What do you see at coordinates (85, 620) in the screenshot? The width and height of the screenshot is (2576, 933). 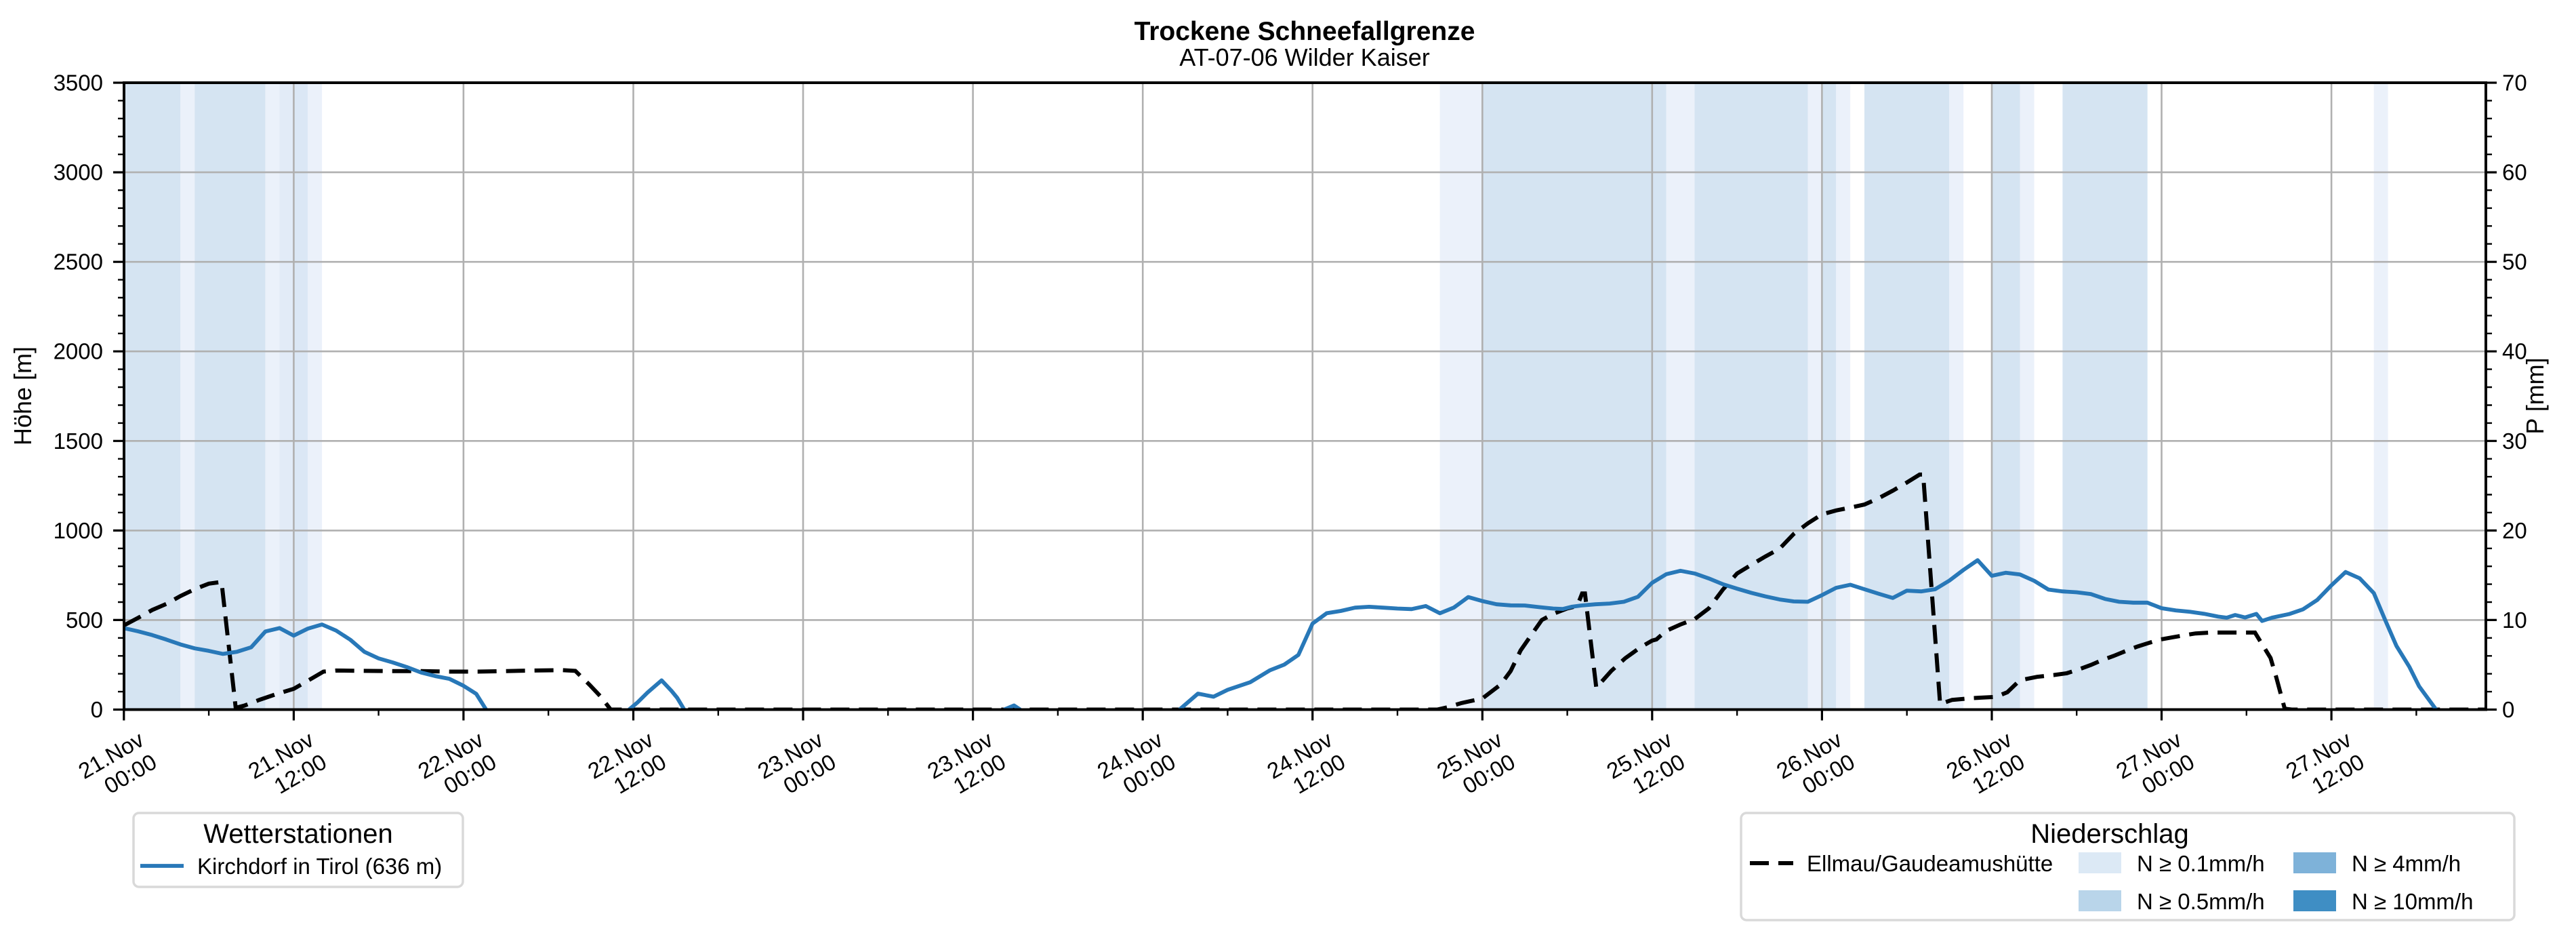 I see `svg-text: 500` at bounding box center [85, 620].